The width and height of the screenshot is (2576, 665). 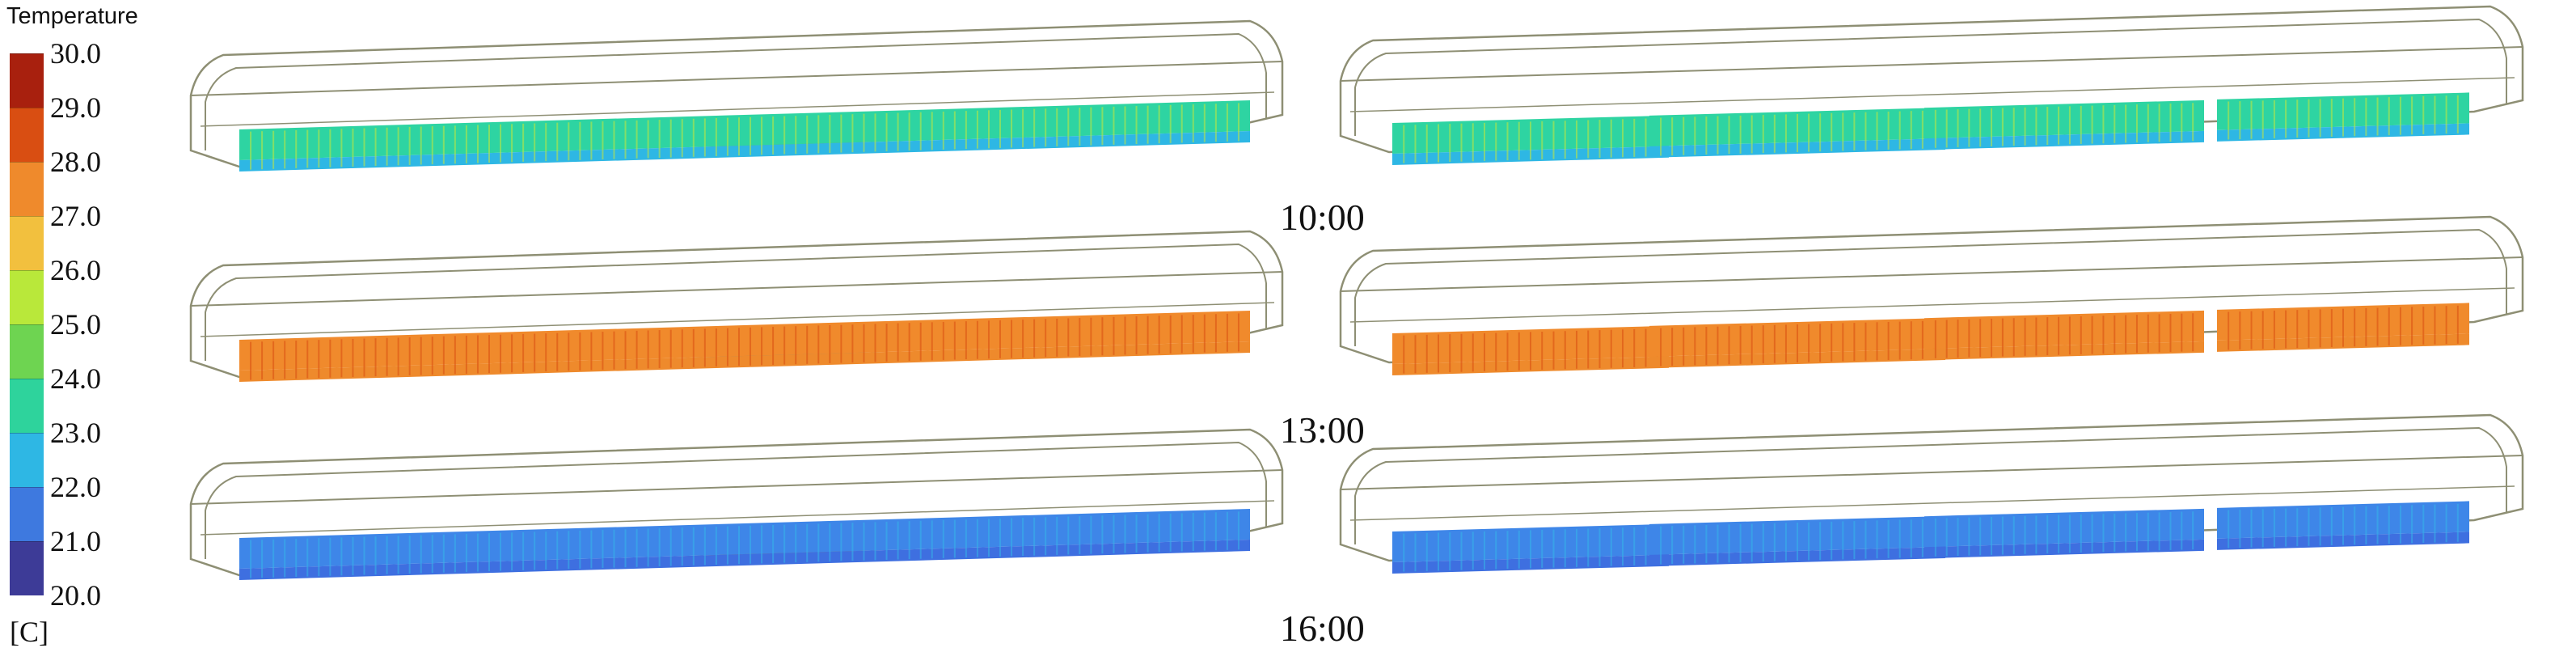 I want to click on left-bed-0-side, so click(x=744, y=151).